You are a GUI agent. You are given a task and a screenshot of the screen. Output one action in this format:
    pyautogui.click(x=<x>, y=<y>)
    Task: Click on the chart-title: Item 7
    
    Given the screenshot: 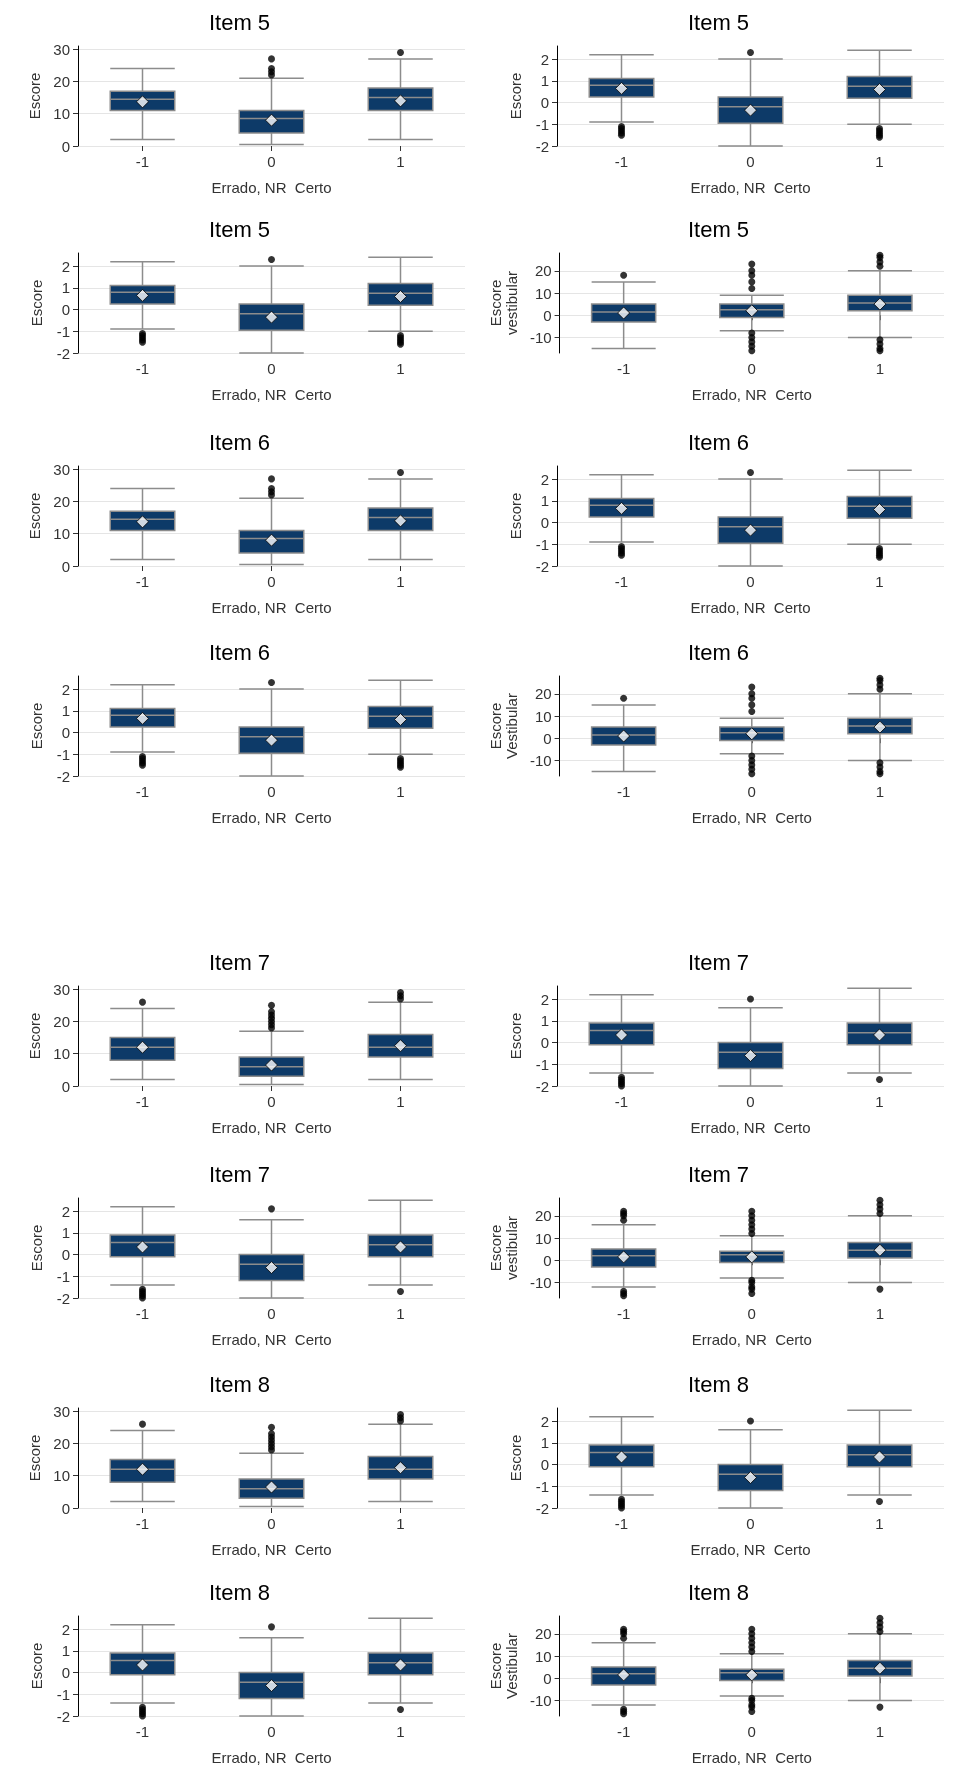 What is the action you would take?
    pyautogui.click(x=718, y=962)
    